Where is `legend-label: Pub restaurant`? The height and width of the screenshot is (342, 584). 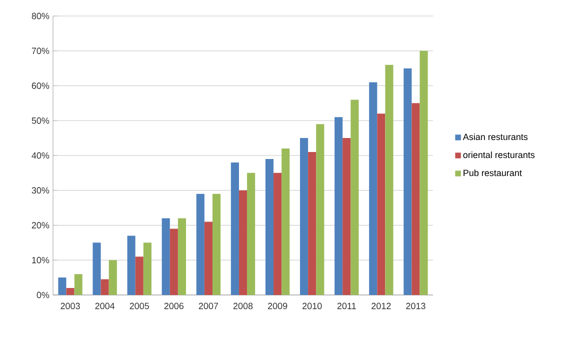
legend-label: Pub restaurant is located at coordinates (493, 173).